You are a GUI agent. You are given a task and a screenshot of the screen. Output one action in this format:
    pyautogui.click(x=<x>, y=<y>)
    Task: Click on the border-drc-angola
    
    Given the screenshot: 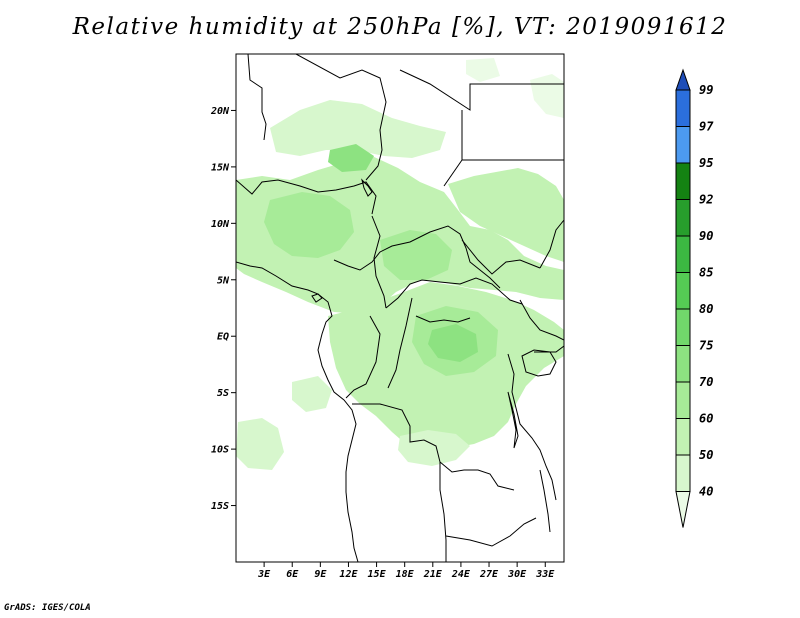 What is the action you would take?
    pyautogui.click(x=433, y=447)
    